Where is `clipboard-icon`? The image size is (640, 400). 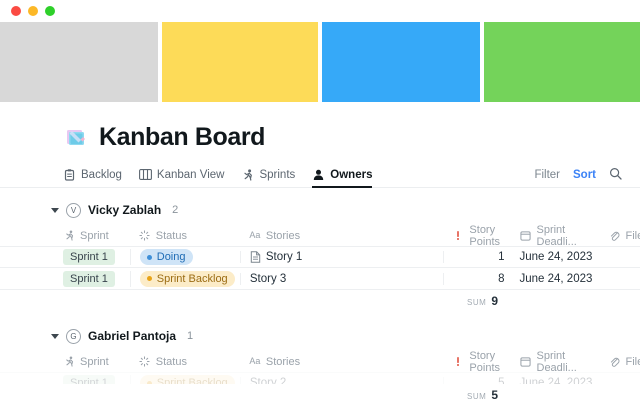 clipboard-icon is located at coordinates (69, 174).